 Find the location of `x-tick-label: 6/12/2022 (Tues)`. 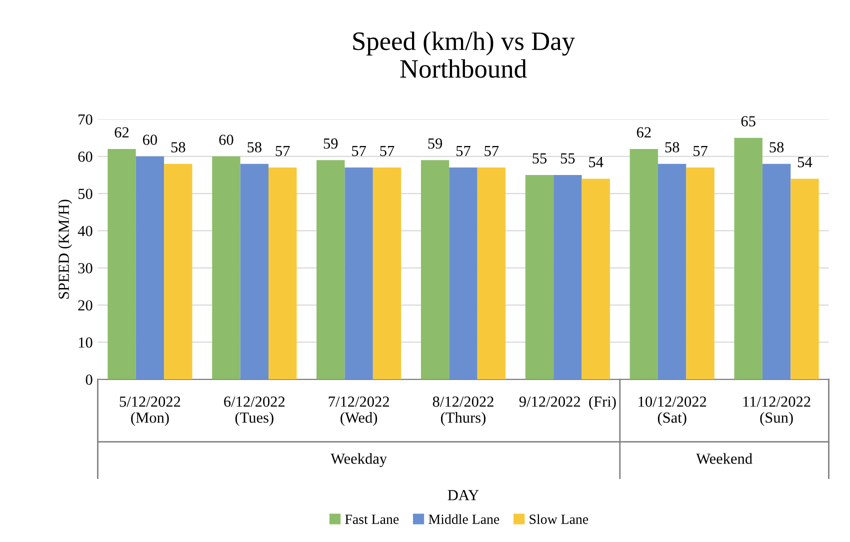

x-tick-label: 6/12/2022 (Tues) is located at coordinates (254, 411).